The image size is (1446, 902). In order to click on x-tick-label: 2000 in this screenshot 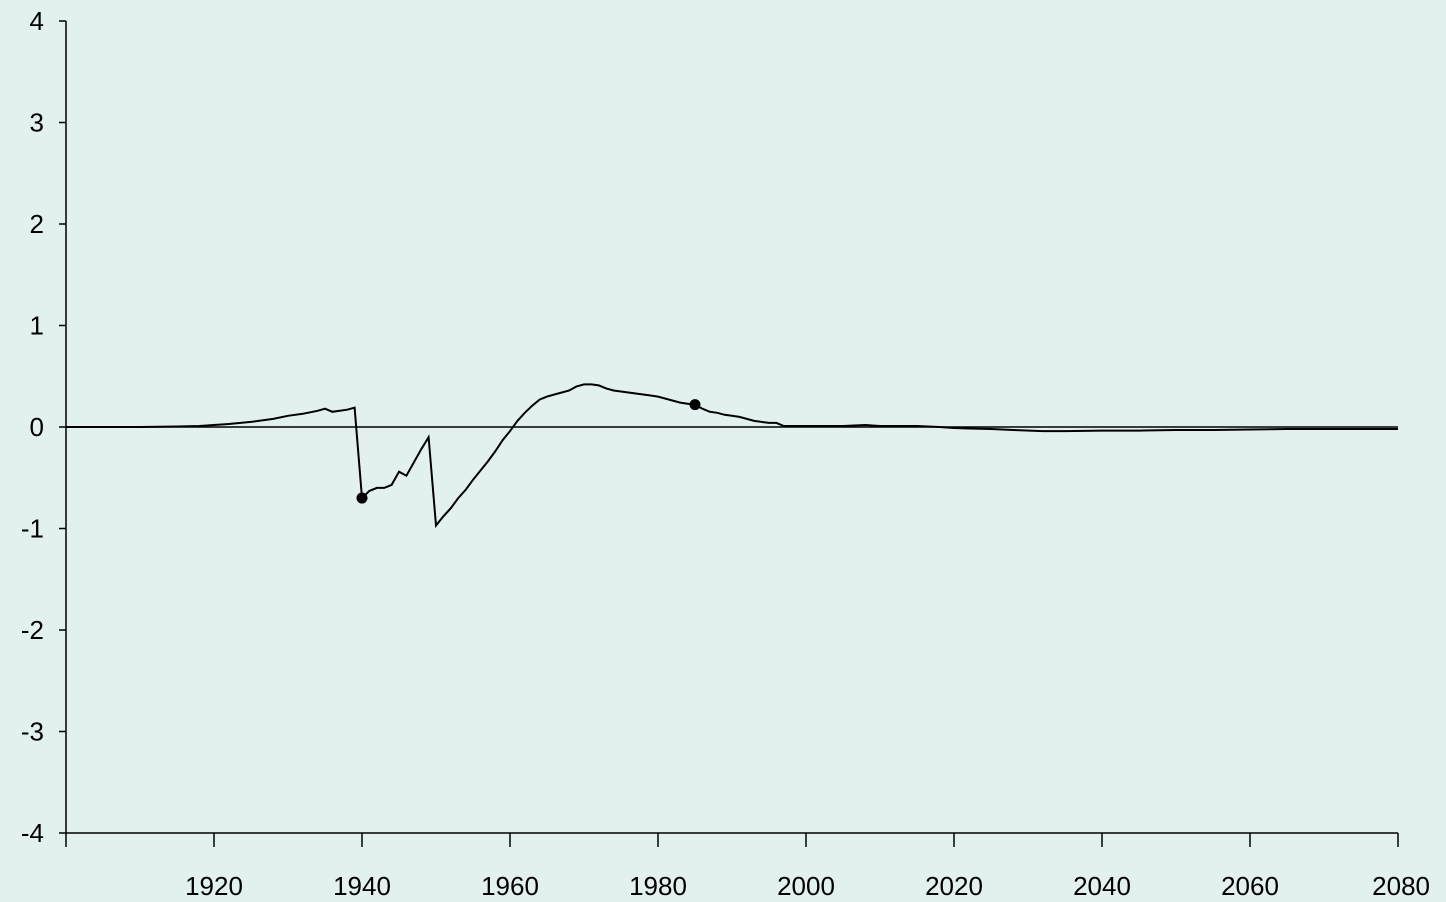, I will do `click(806, 886)`.